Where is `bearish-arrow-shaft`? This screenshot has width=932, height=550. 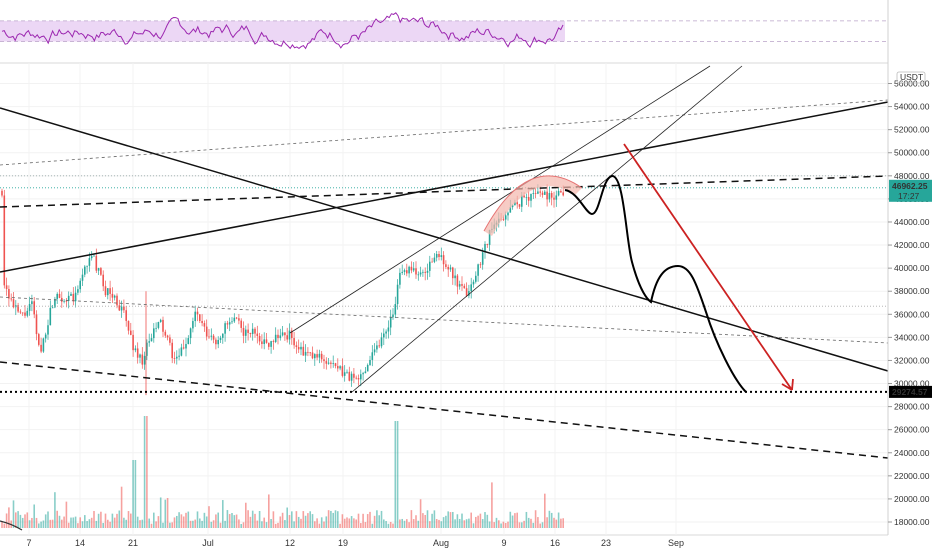
bearish-arrow-shaft is located at coordinates (708, 267).